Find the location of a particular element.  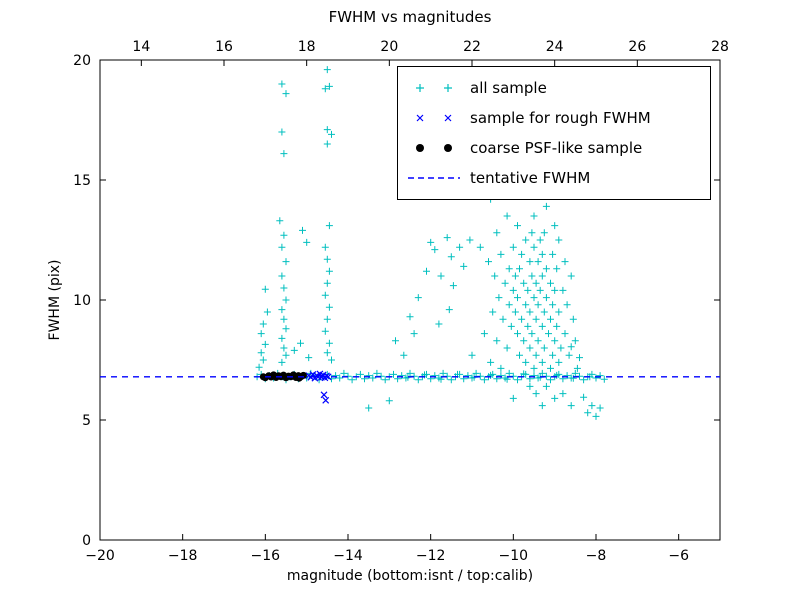

y-tick-label: 10 is located at coordinates (82, 301).